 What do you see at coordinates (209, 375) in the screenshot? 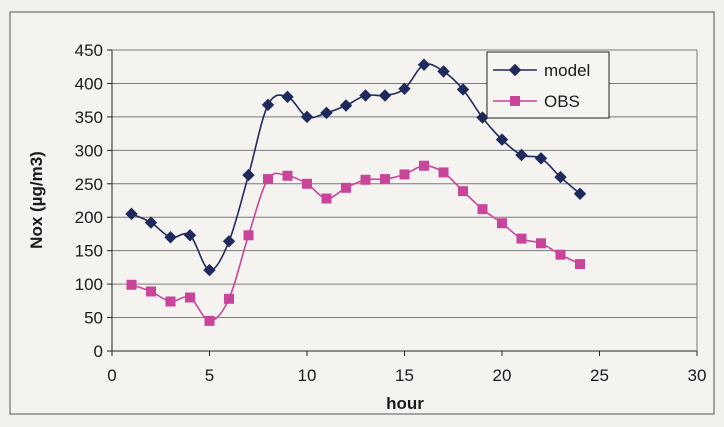
I see `x-tick-label-1: 5` at bounding box center [209, 375].